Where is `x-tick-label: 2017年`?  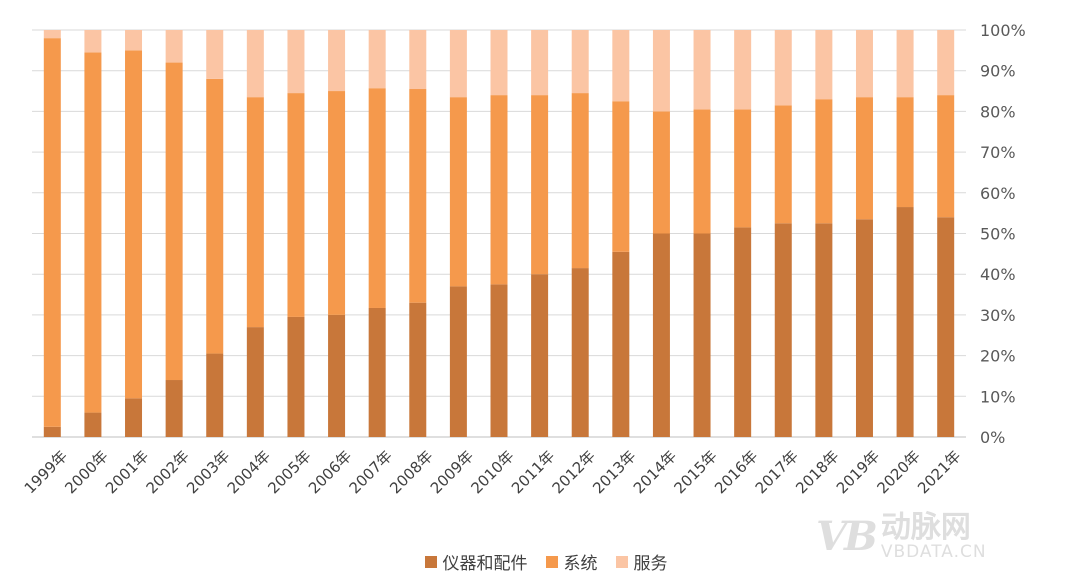 x-tick-label: 2017年 is located at coordinates (777, 472).